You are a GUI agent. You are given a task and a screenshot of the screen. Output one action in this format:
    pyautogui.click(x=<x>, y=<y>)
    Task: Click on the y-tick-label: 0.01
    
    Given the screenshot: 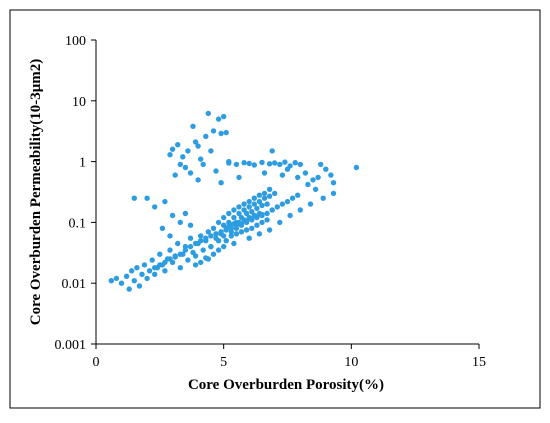 What is the action you would take?
    pyautogui.click(x=74, y=284)
    